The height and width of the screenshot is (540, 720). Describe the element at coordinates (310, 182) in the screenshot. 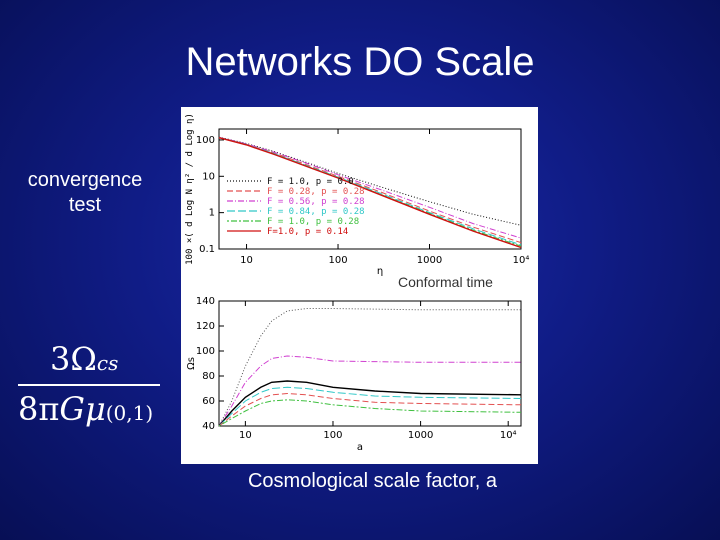

I see `top-legend-label: F = 1.0, p = 0.0` at that location.